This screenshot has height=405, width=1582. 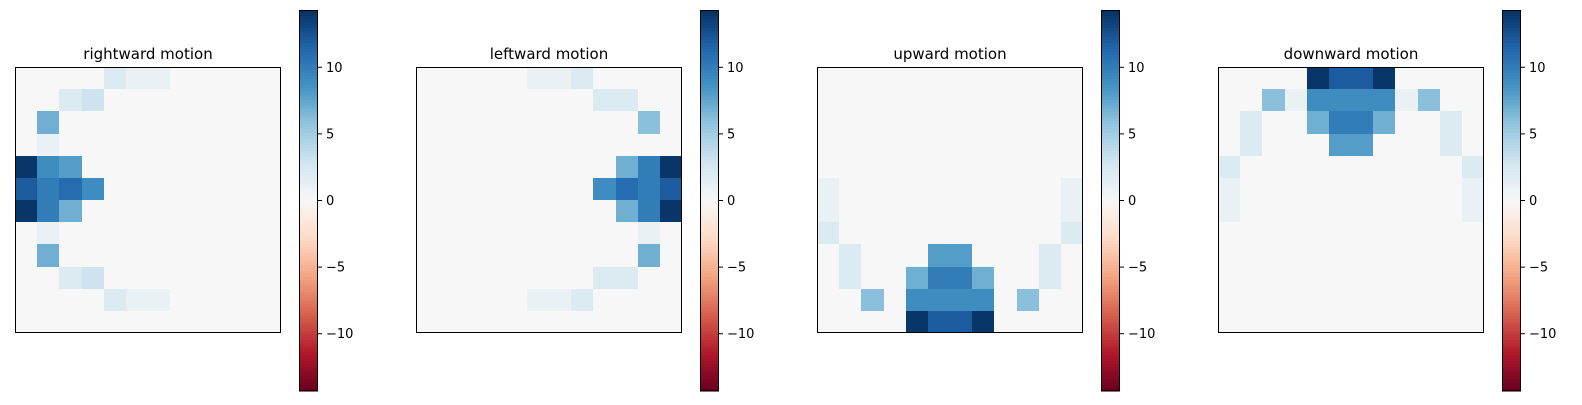 What do you see at coordinates (1128, 201) in the screenshot?
I see `colorbar: −10 −5 0 5 10` at bounding box center [1128, 201].